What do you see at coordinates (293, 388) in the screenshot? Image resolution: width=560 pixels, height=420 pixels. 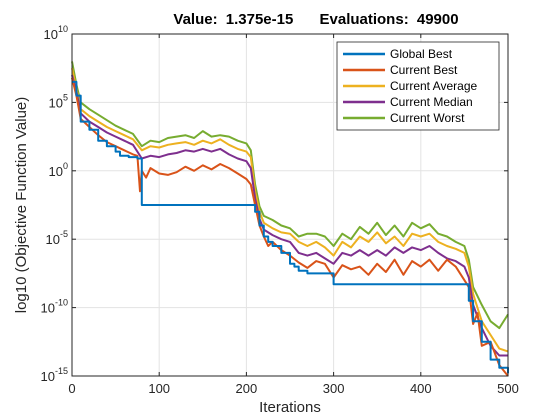 I see `x-tick-labels: 0 100 200 300 400 500` at bounding box center [293, 388].